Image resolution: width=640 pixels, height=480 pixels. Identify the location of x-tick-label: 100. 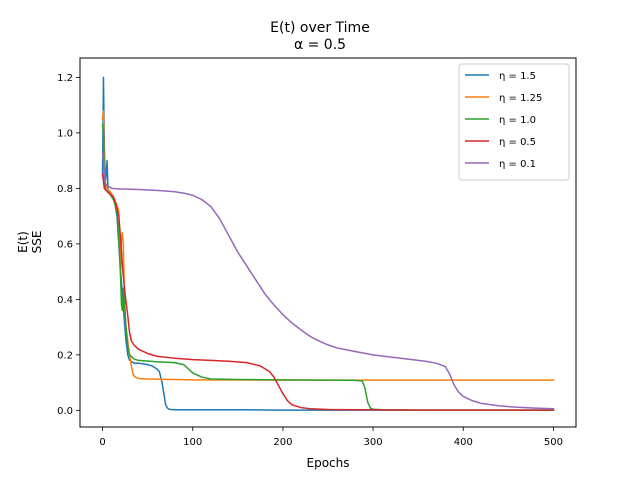
(192, 442).